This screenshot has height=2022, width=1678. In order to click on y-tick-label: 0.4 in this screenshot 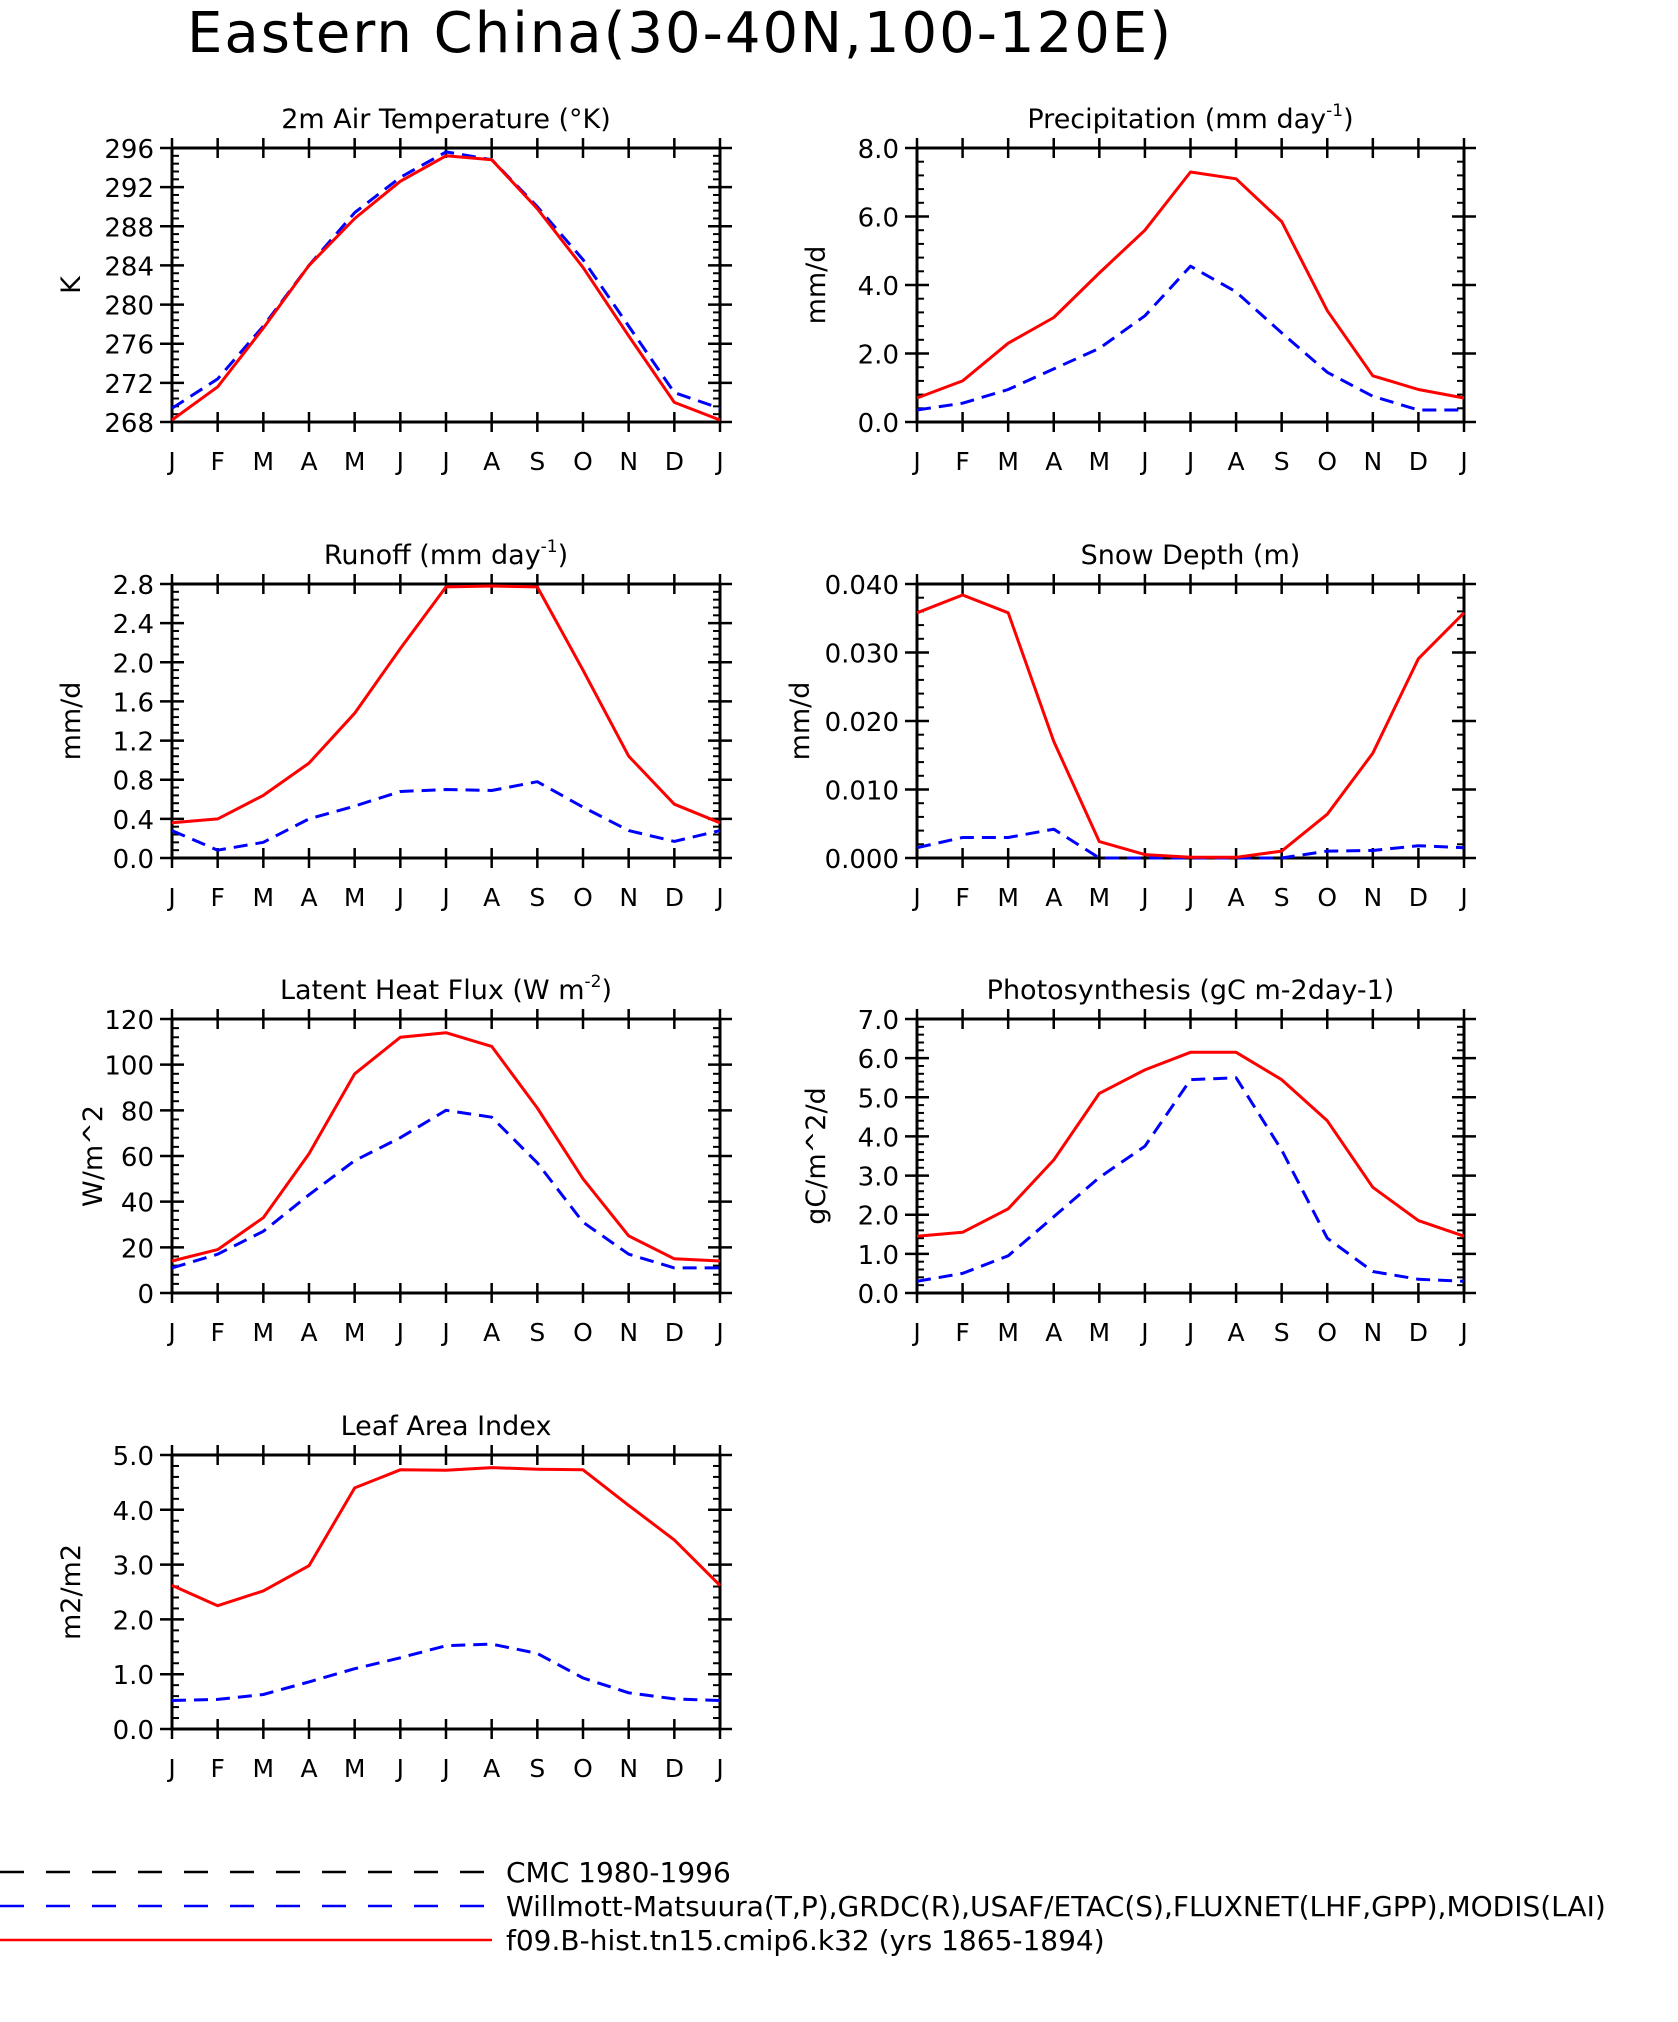, I will do `click(133, 821)`.